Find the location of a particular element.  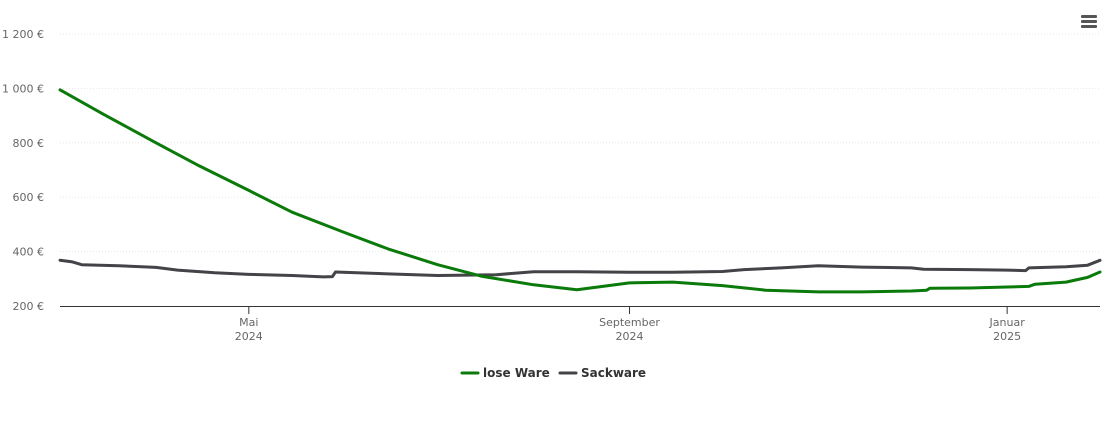

x-tick-sublabel: 2025 is located at coordinates (1007, 336).